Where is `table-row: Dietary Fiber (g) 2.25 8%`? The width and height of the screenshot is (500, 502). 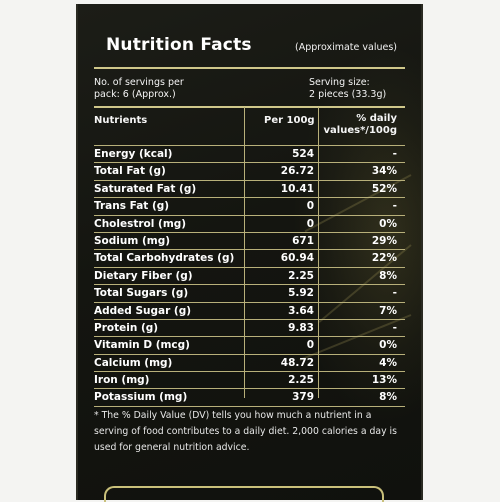 table-row: Dietary Fiber (g) 2.25 8% is located at coordinates (249, 275).